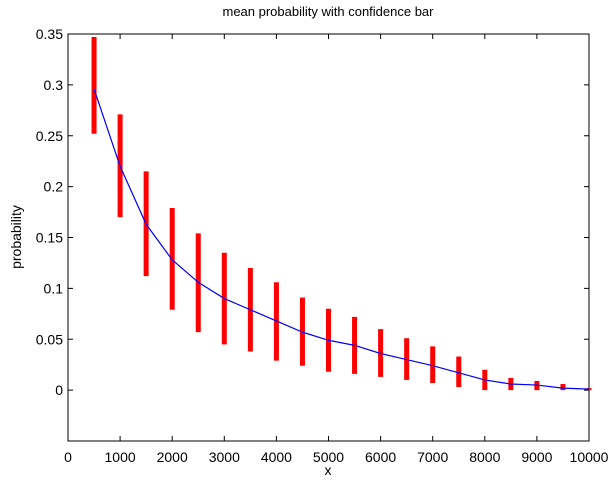 Image resolution: width=614 pixels, height=482 pixels. What do you see at coordinates (432, 457) in the screenshot?
I see `x-tick-label: 7000` at bounding box center [432, 457].